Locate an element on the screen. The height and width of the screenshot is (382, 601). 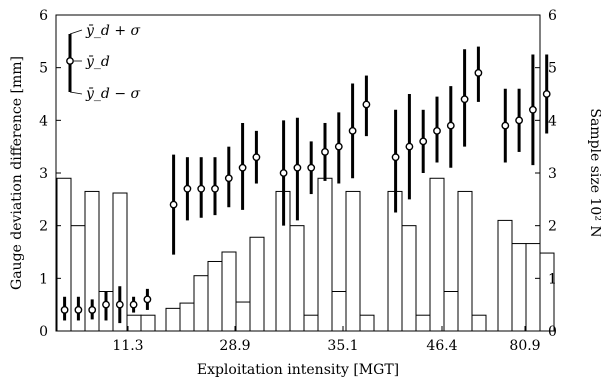
x-tick-label: 28.9 is located at coordinates (234, 346).